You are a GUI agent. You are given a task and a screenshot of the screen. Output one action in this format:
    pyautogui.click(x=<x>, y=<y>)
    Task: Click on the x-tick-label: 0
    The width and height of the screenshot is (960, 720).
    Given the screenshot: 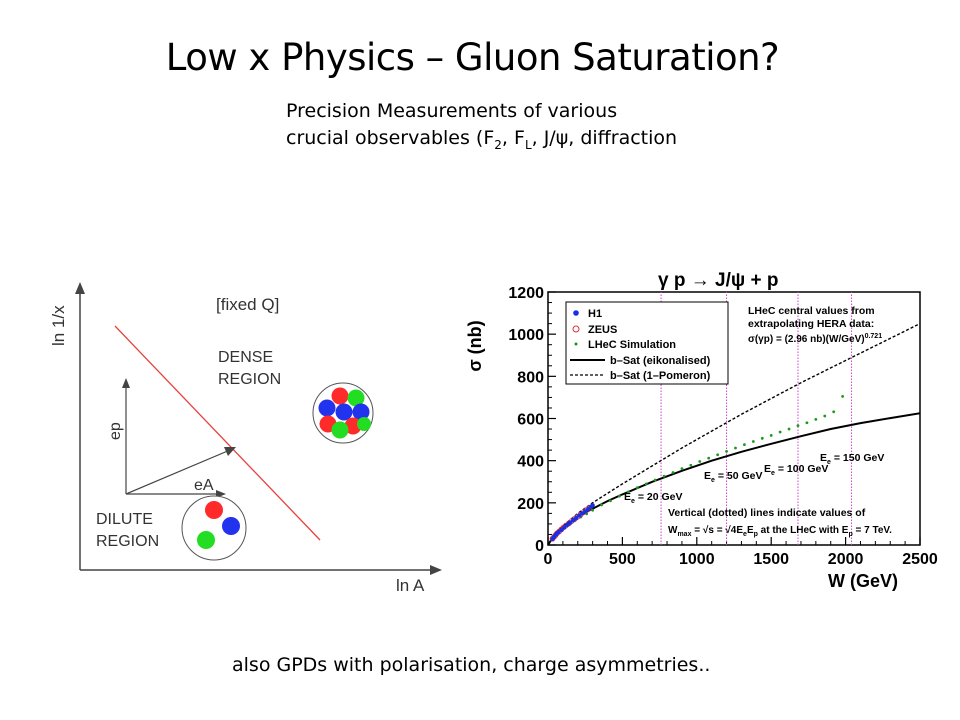 What is the action you would take?
    pyautogui.click(x=548, y=559)
    